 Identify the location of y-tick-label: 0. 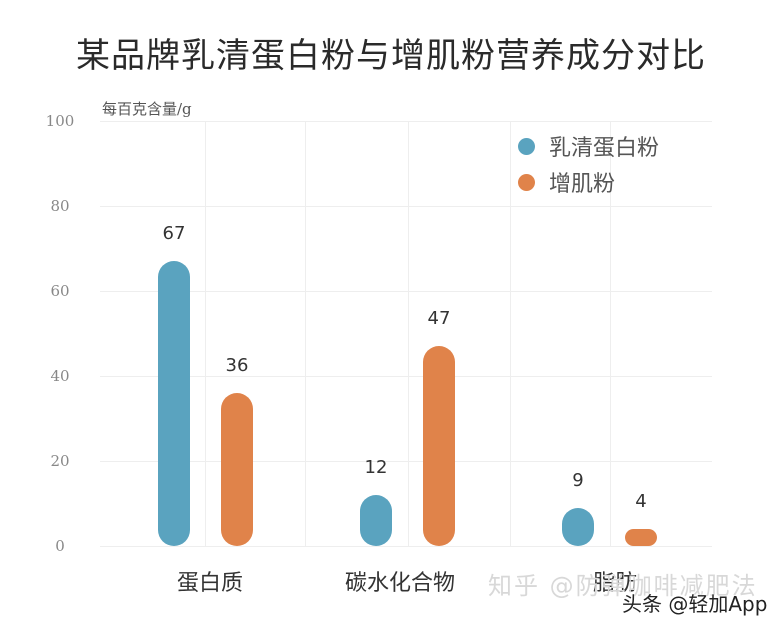
(60, 546).